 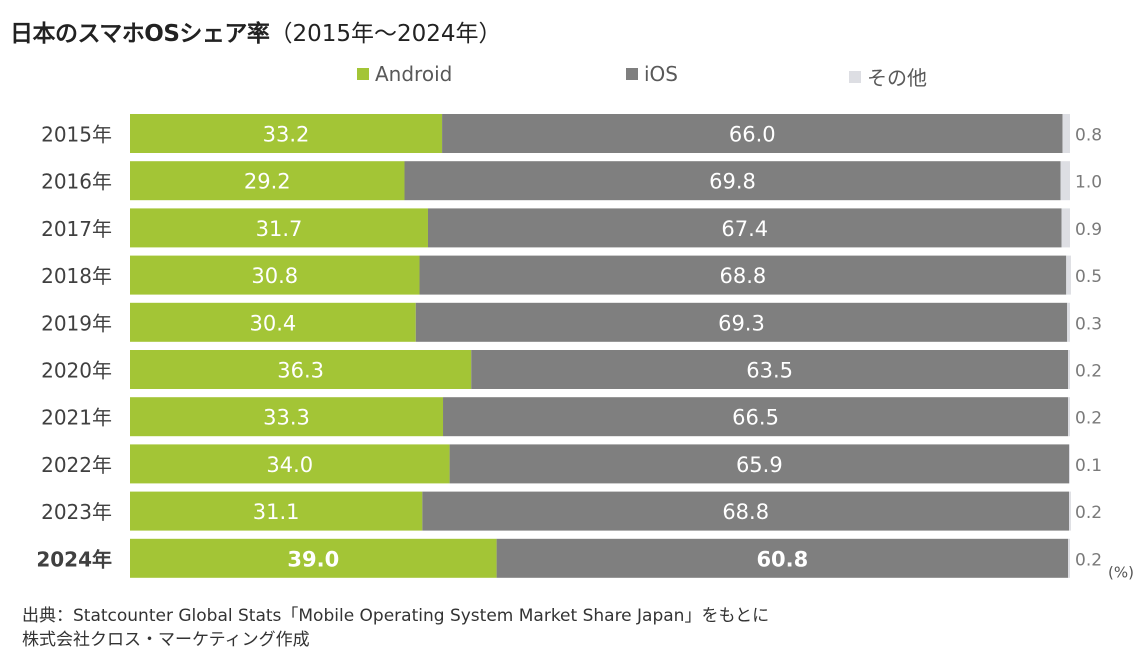 What do you see at coordinates (1088, 183) in the screenshot?
I see `data-label-other-2: 1.0` at bounding box center [1088, 183].